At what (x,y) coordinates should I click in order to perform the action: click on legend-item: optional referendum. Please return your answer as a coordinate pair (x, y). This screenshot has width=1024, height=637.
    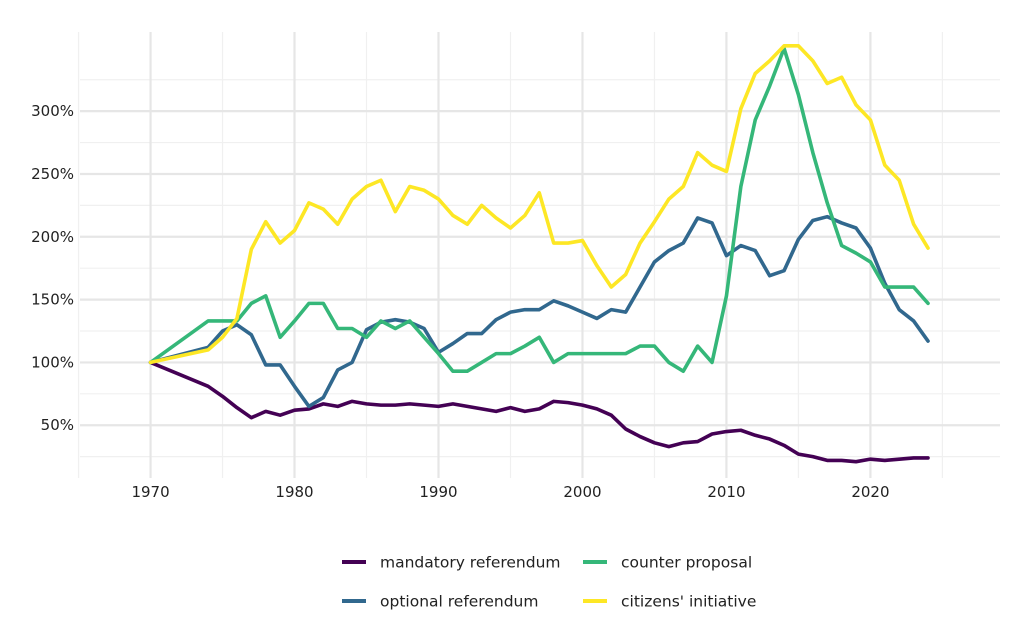
    Looking at the image, I should click on (440, 602).